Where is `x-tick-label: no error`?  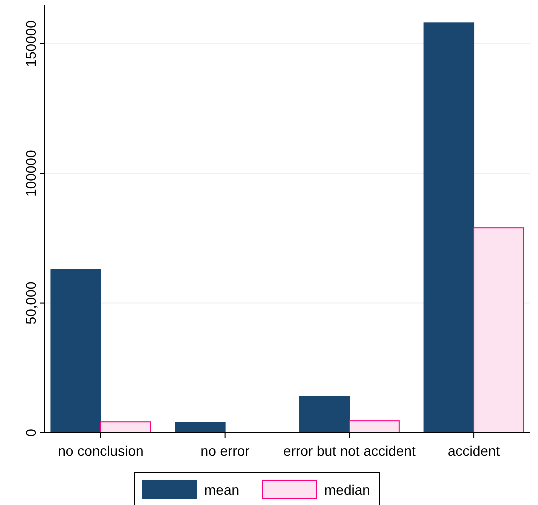 x-tick-label: no error is located at coordinates (225, 451).